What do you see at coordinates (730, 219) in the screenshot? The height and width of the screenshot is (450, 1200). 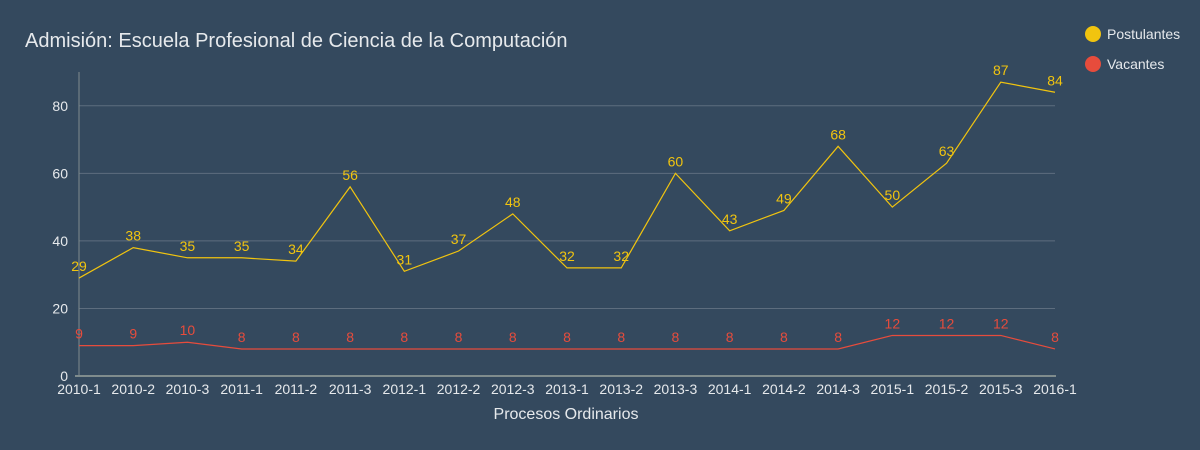 I see `data-label-postulantes: 43` at bounding box center [730, 219].